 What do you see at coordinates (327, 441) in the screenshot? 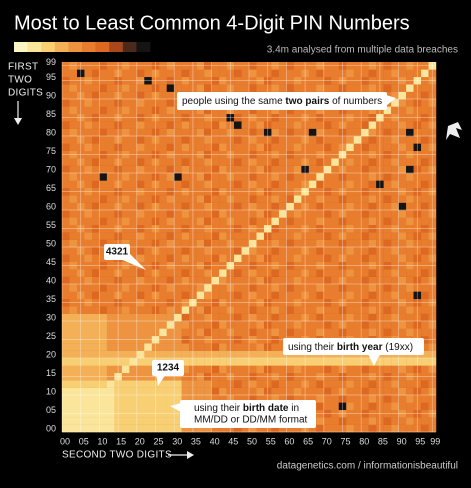
I see `x-tick-label: 70` at bounding box center [327, 441].